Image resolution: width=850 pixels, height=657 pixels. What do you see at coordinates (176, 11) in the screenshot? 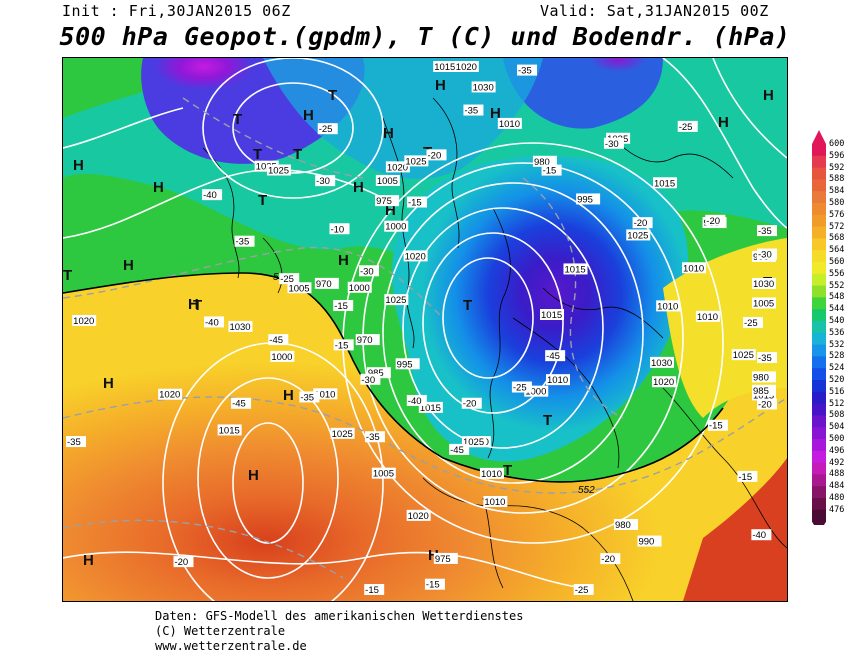
I see `init-time: Init : Fri,30JAN2015 06Z` at bounding box center [176, 11].